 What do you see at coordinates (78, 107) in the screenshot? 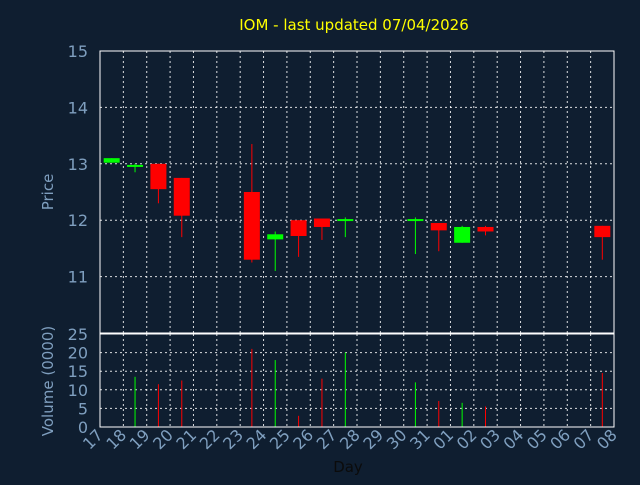
I see `price-tick-label: 14` at bounding box center [78, 107].